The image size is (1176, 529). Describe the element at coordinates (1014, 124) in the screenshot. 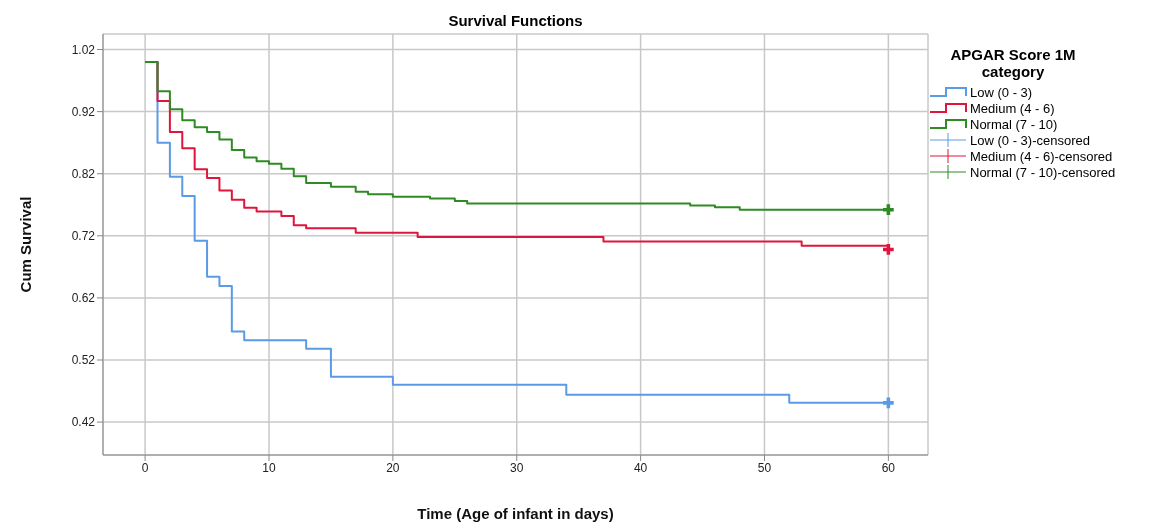

I see `legend-label: Normal (7 - 10)` at that location.